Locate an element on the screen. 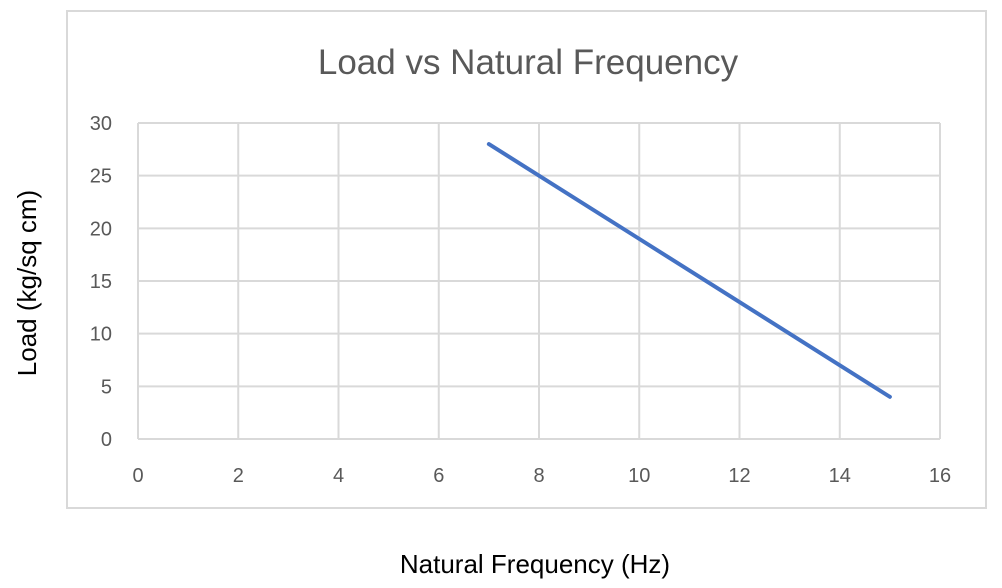  x-axis-title: Natural Frequency (Hz) is located at coordinates (535, 564).